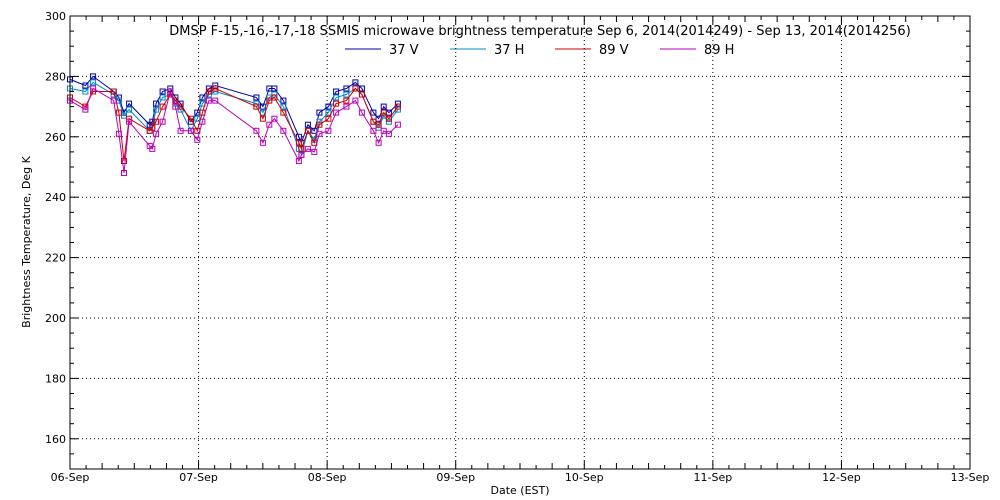  I want to click on legend-label-37-h: 37 H, so click(509, 50).